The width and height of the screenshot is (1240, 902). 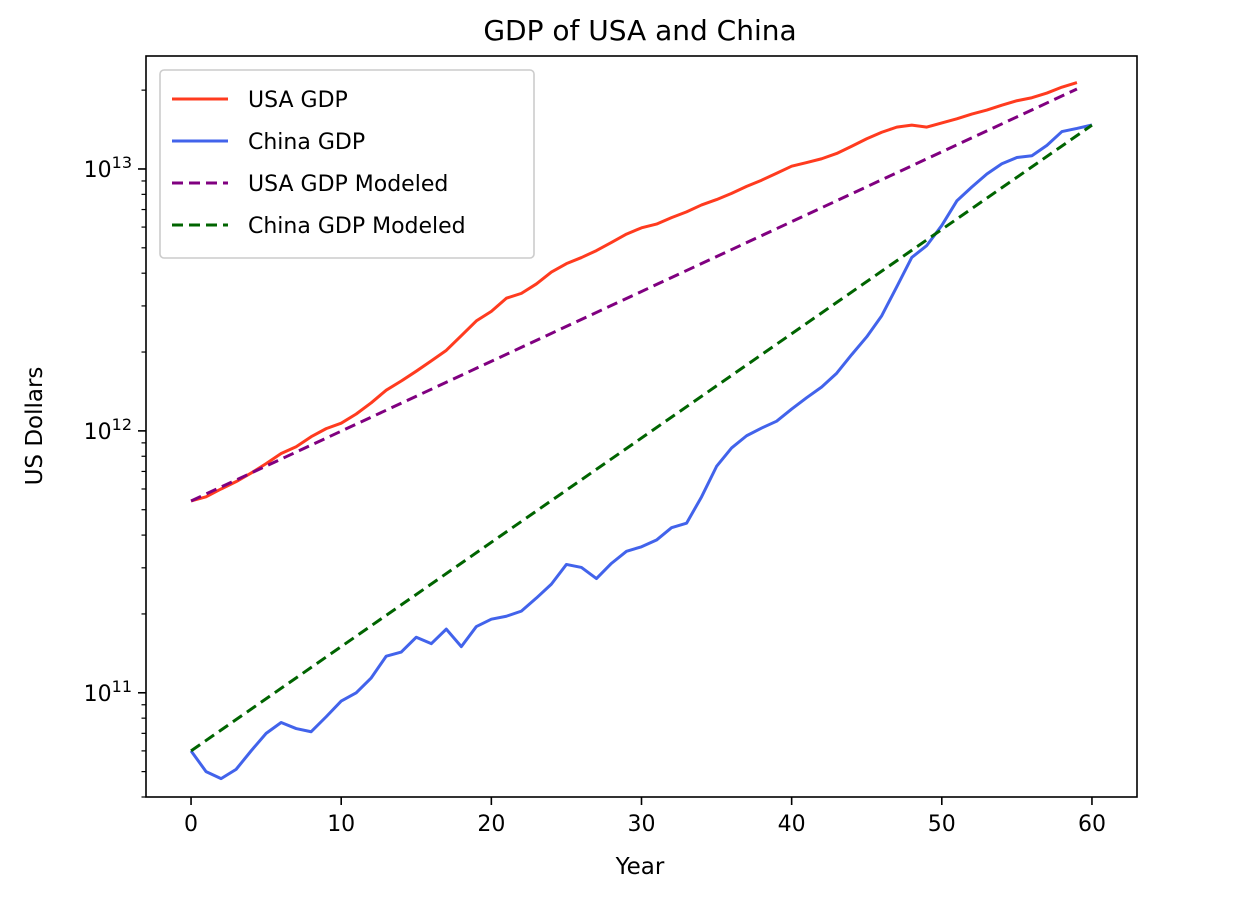 I want to click on y-tick-label: 1012, so click(x=108, y=430).